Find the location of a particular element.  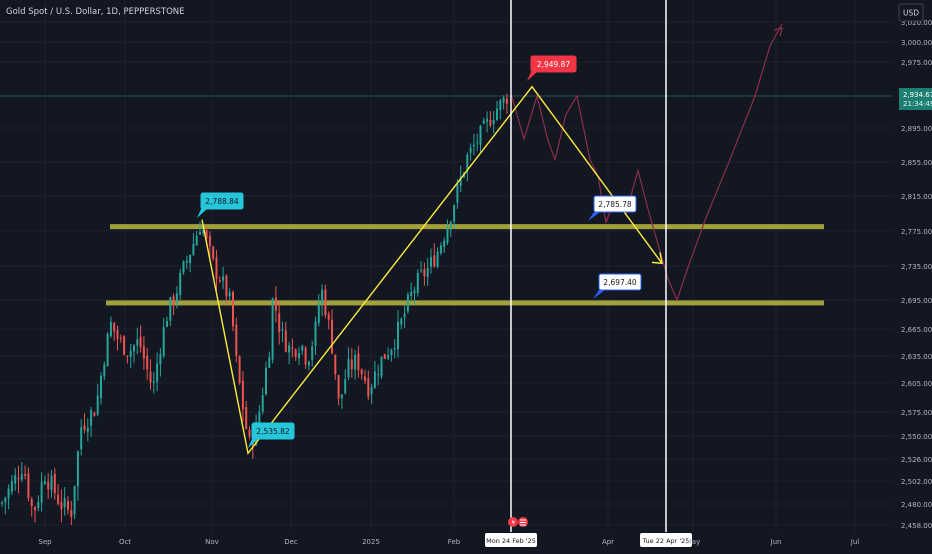

price-tick-label: 2,526.00 is located at coordinates (916, 460).